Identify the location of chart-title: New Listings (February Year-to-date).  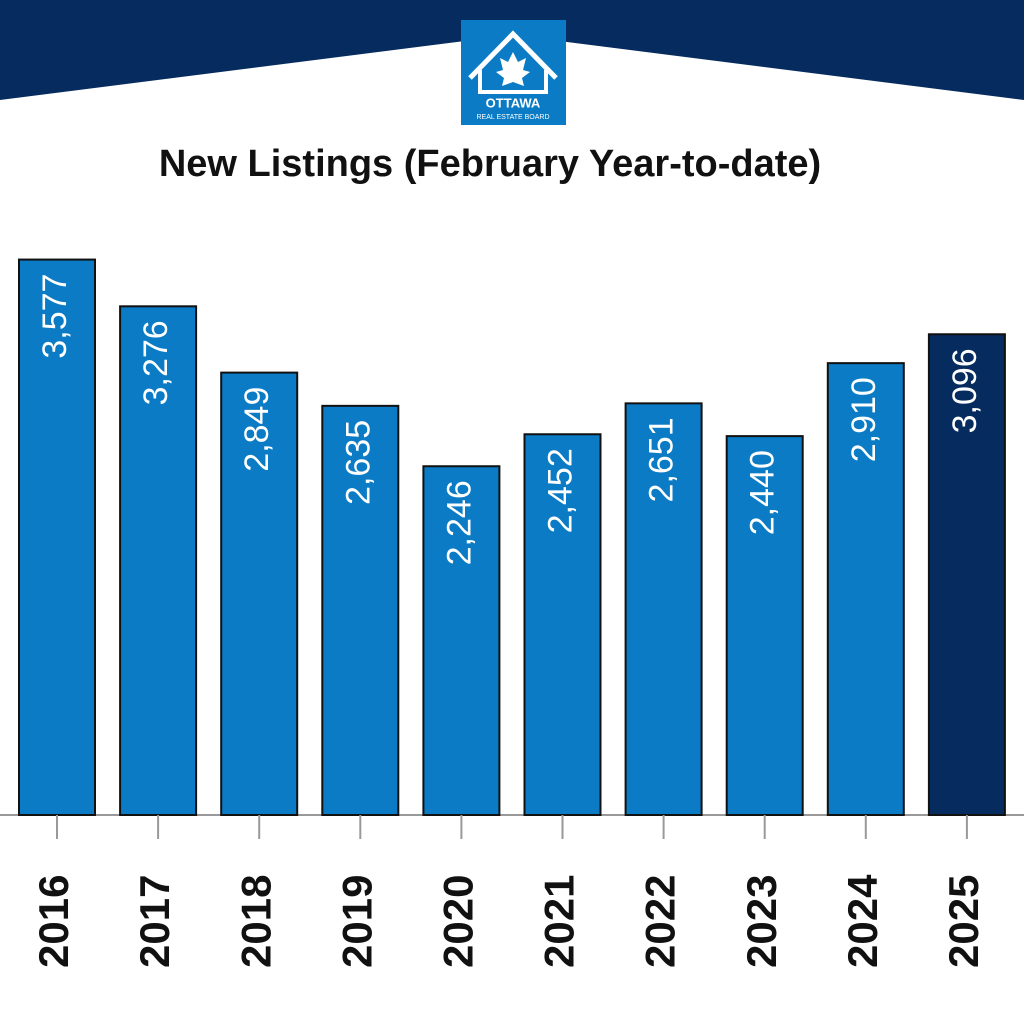
(490, 164).